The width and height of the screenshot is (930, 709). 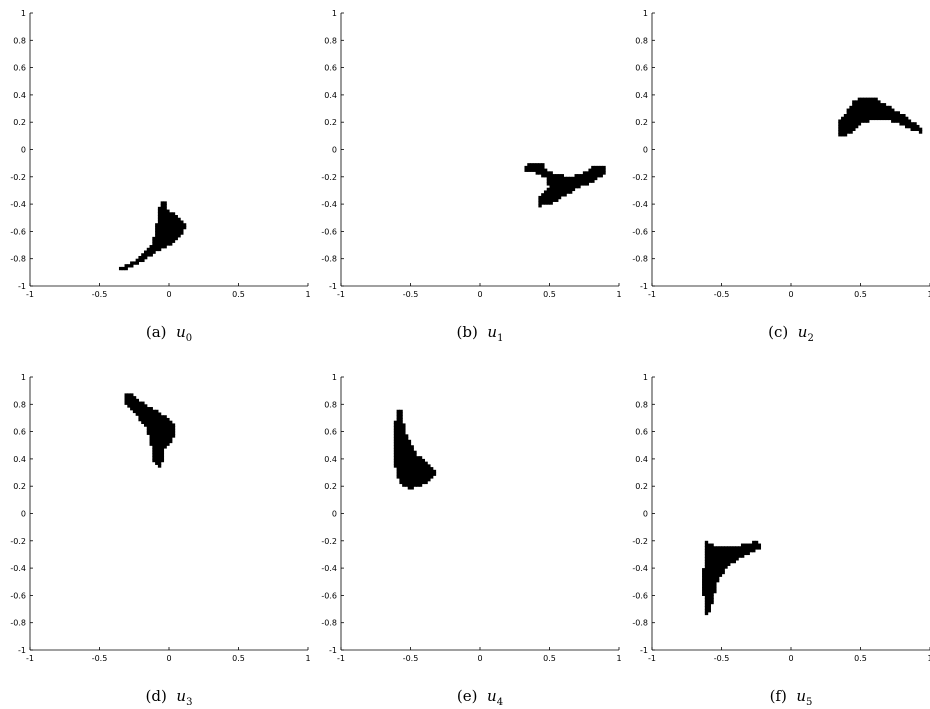 I want to click on y-tick-label: -0.6, so click(x=18, y=595).